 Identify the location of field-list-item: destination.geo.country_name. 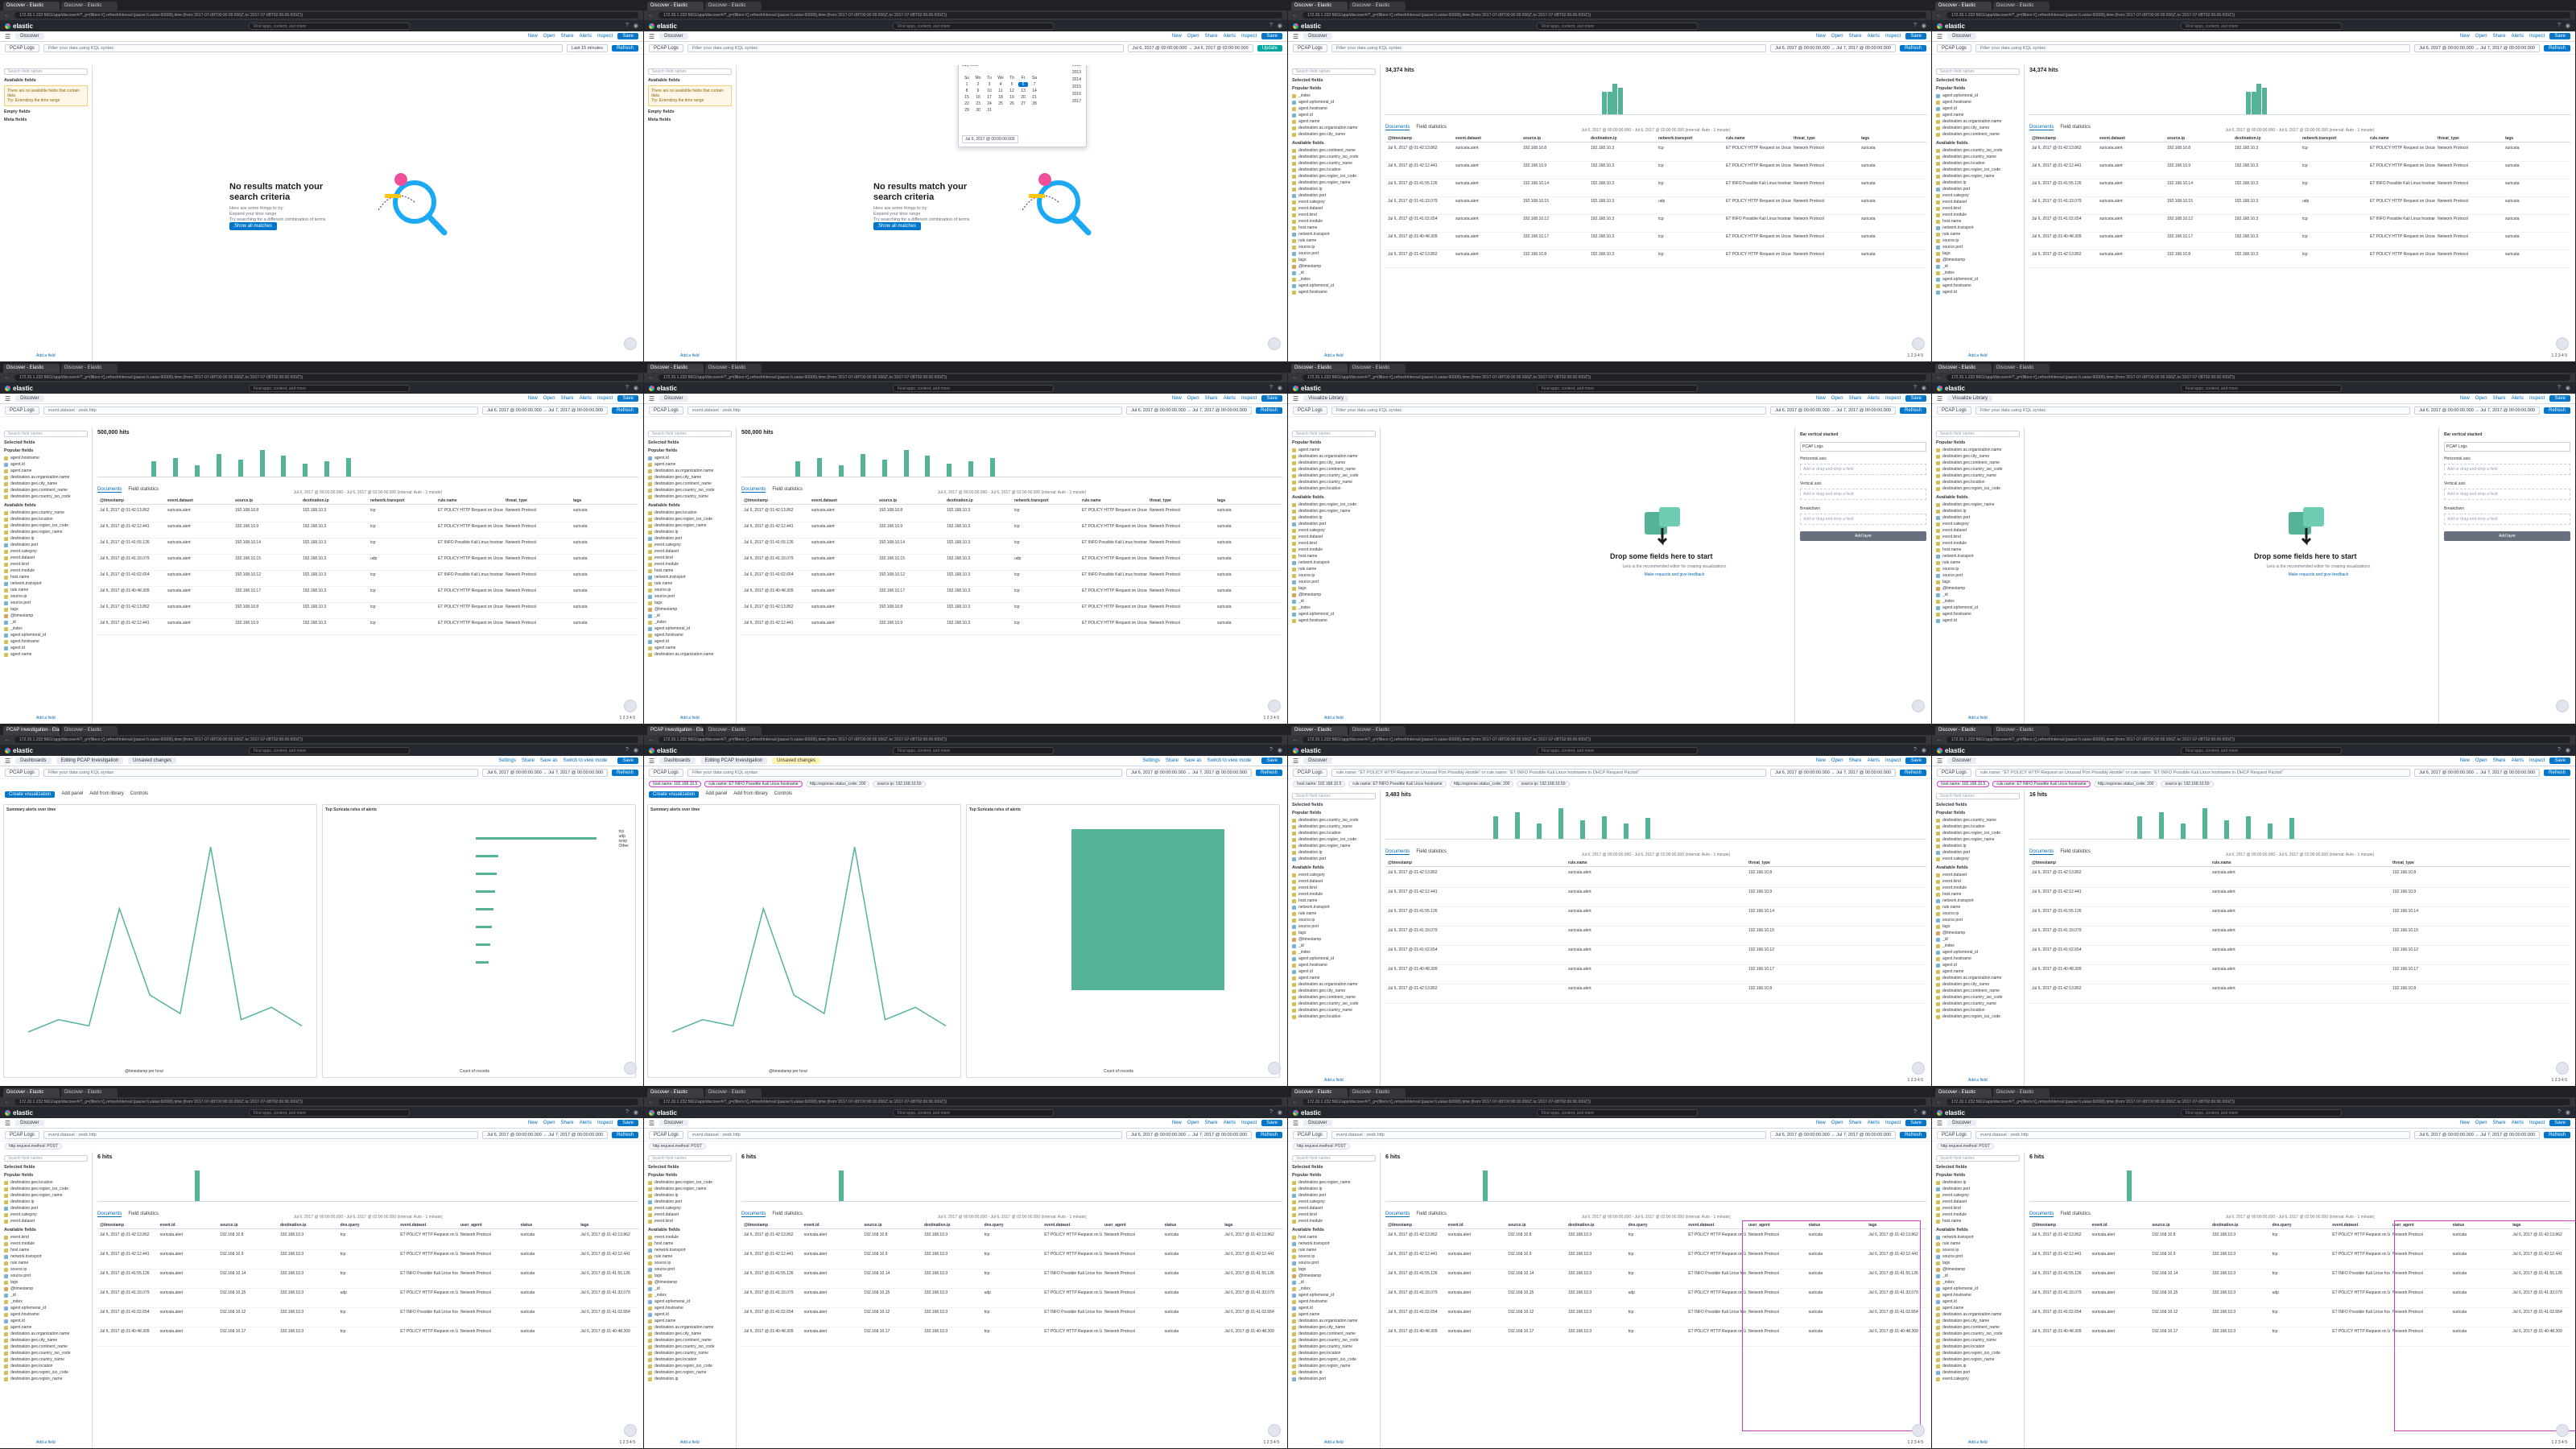
(1334, 163).